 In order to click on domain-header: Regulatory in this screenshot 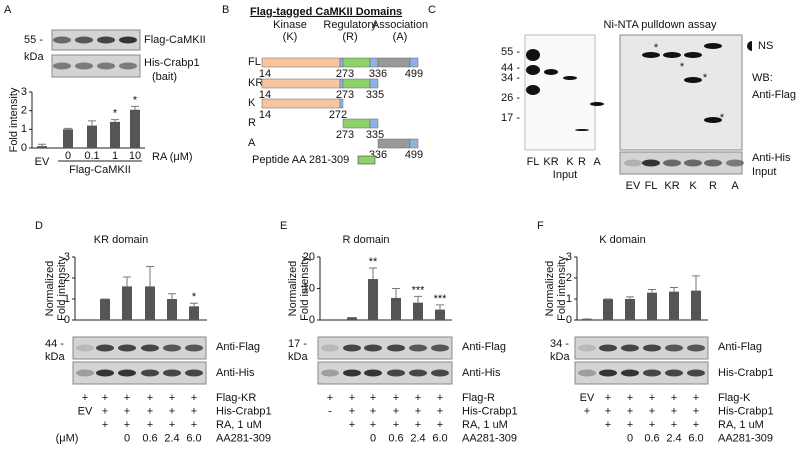, I will do `click(350, 25)`.